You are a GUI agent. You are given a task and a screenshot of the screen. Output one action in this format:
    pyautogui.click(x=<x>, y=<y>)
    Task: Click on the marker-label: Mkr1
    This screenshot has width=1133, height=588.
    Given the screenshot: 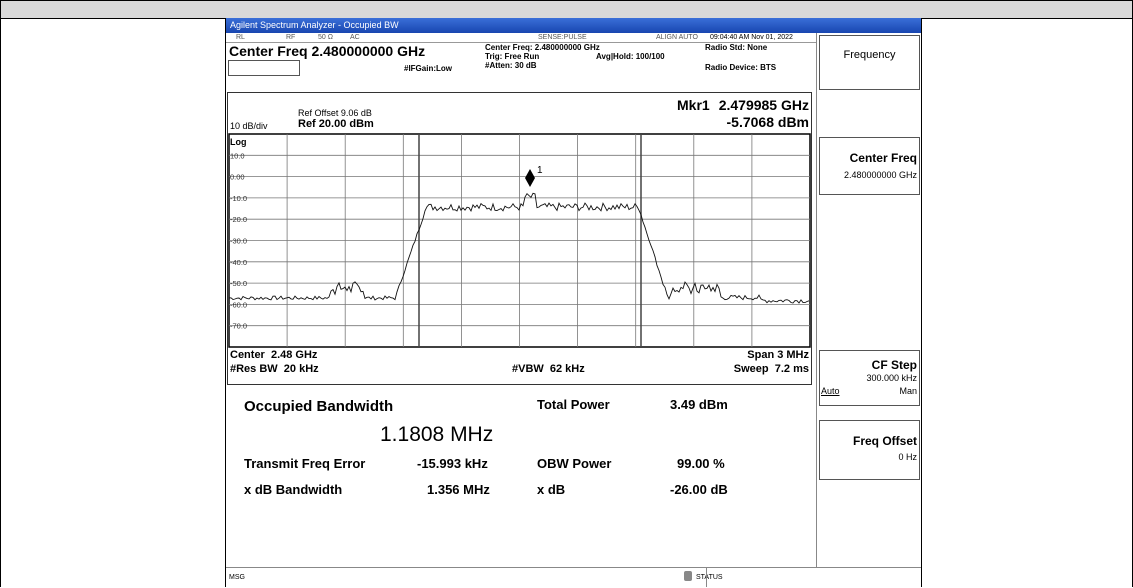 What is the action you would take?
    pyautogui.click(x=693, y=105)
    